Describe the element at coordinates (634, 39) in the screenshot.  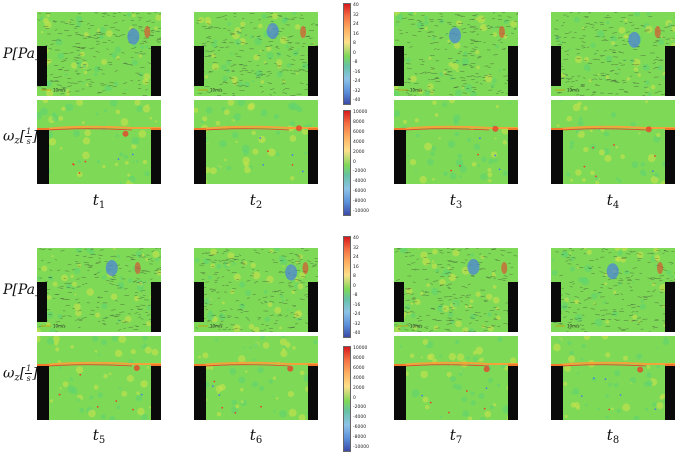
I see `low-pressure-zone` at that location.